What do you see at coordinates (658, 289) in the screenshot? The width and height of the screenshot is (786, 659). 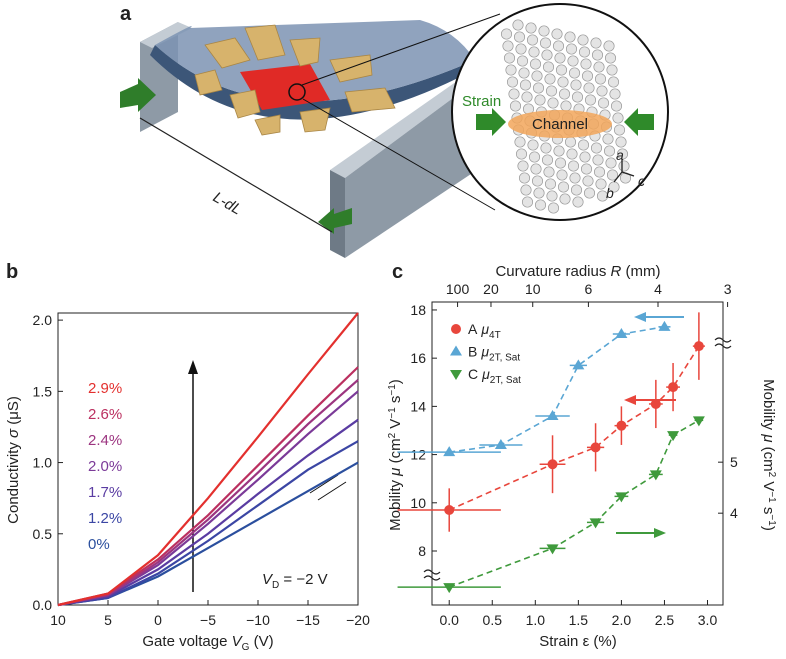 I see `x2-tick-label: 4` at bounding box center [658, 289].